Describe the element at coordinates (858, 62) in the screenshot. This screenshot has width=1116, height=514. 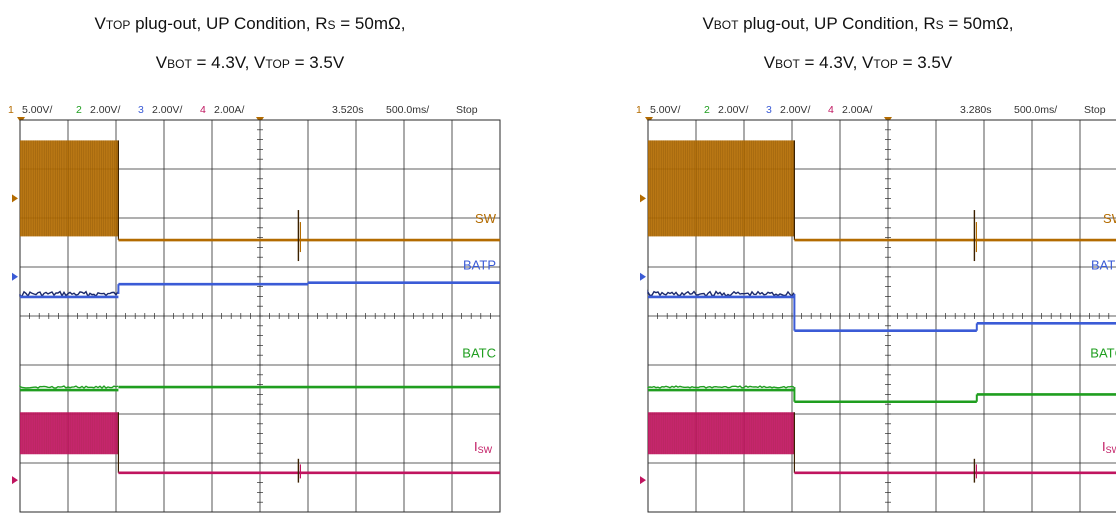
I see `right-title-line2: VBOT = 4.3V, VTOP = 3.5V` at that location.